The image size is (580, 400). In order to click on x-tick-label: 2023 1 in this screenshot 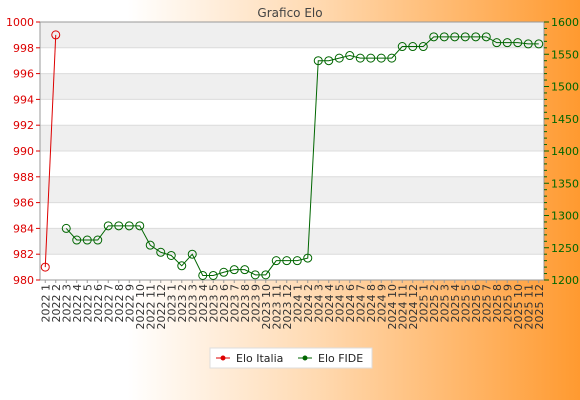, I will do `click(171, 303)`.